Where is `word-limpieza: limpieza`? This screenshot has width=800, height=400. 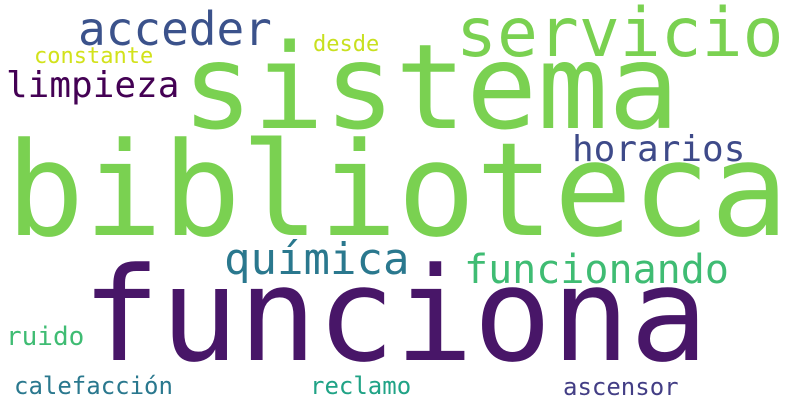
word-limpieza: limpieza is located at coordinates (93, 85).